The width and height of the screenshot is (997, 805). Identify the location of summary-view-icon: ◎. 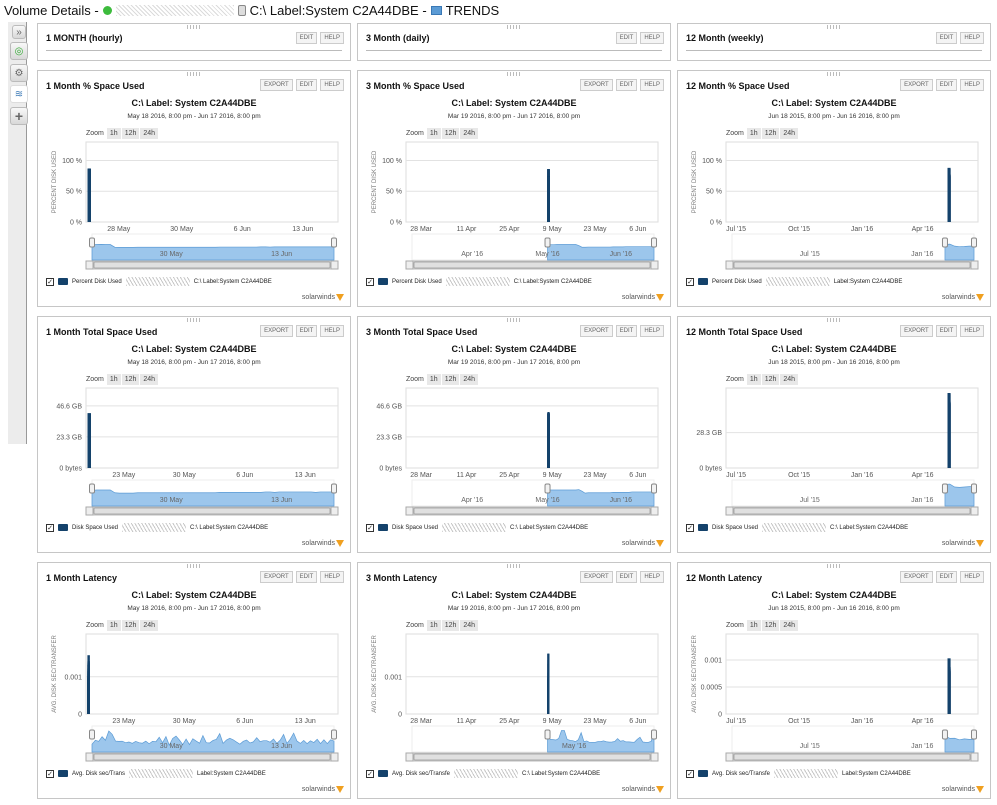
(19, 51).